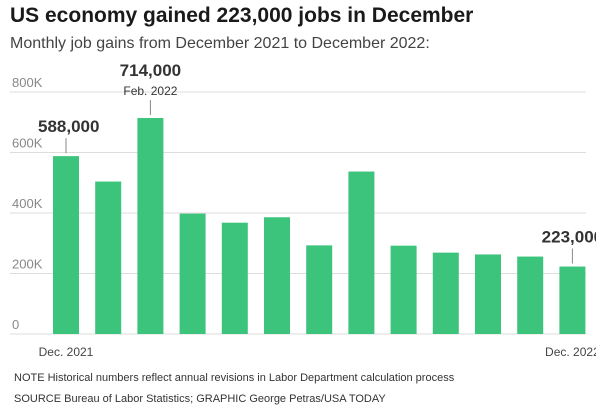 The height and width of the screenshot is (414, 596). Describe the element at coordinates (569, 237) in the screenshot. I see `annotation-value-label: 223,000` at that location.